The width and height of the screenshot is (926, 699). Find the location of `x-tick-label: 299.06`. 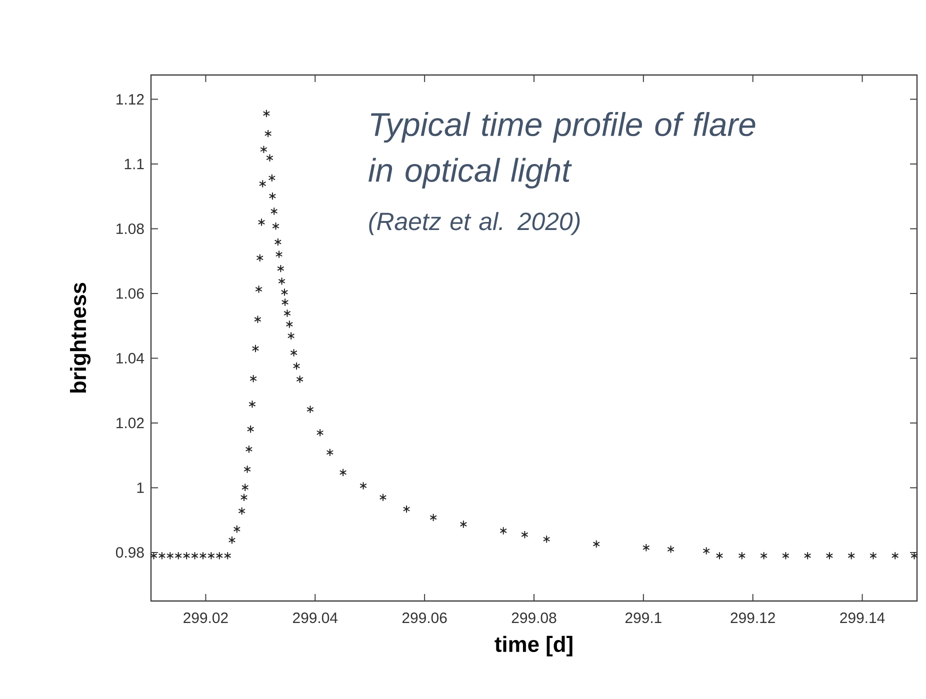

x-tick-label: 299.06 is located at coordinates (424, 618).